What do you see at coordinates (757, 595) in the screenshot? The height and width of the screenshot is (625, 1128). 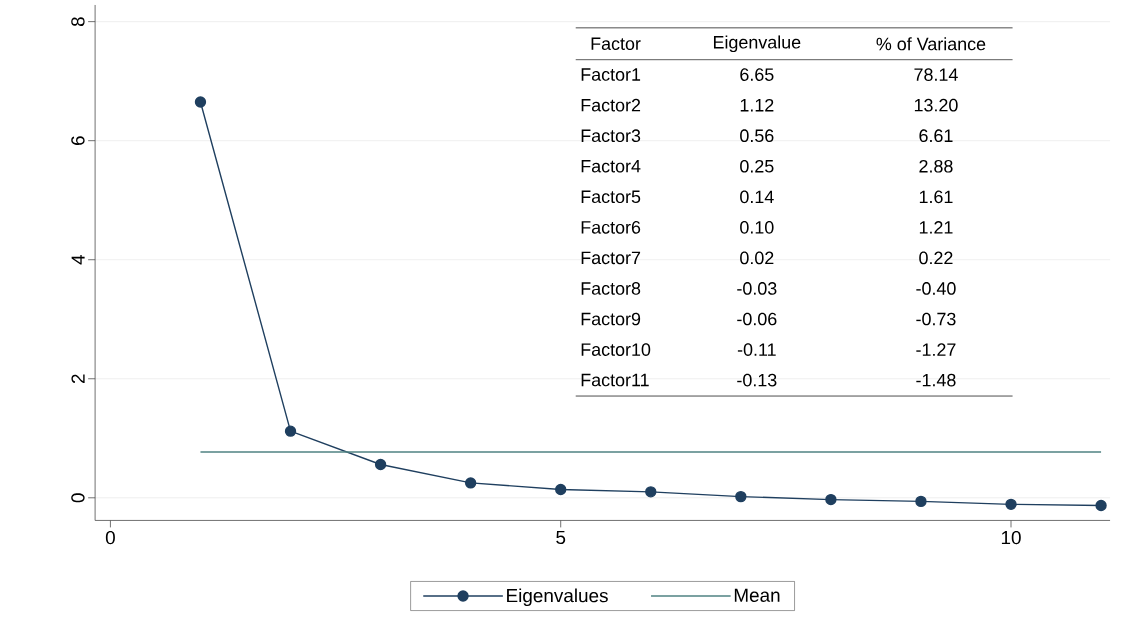 I see `legend-label: Mean` at bounding box center [757, 595].